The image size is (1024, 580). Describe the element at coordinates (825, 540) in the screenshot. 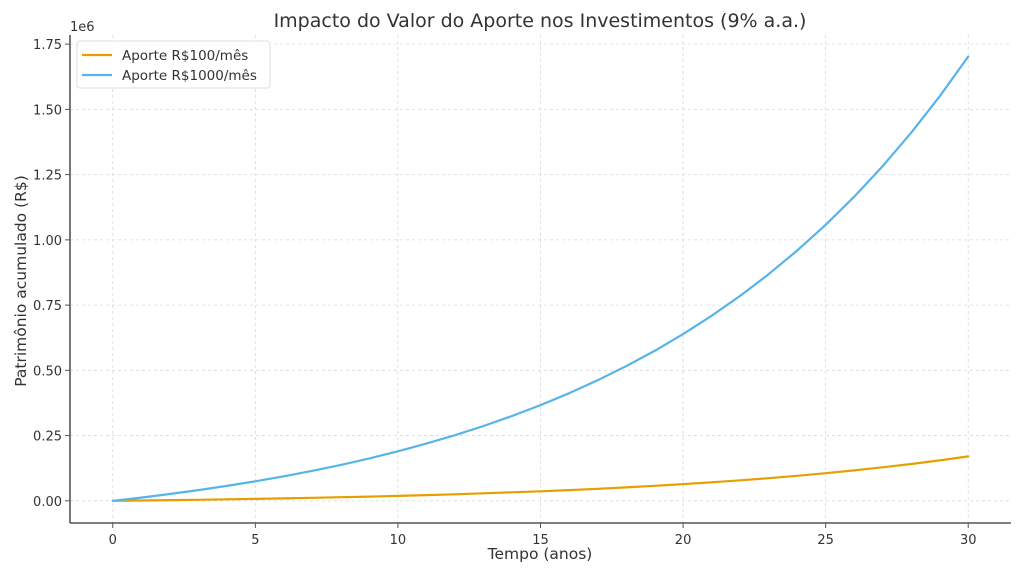

I see `x-tick-label: 25` at that location.